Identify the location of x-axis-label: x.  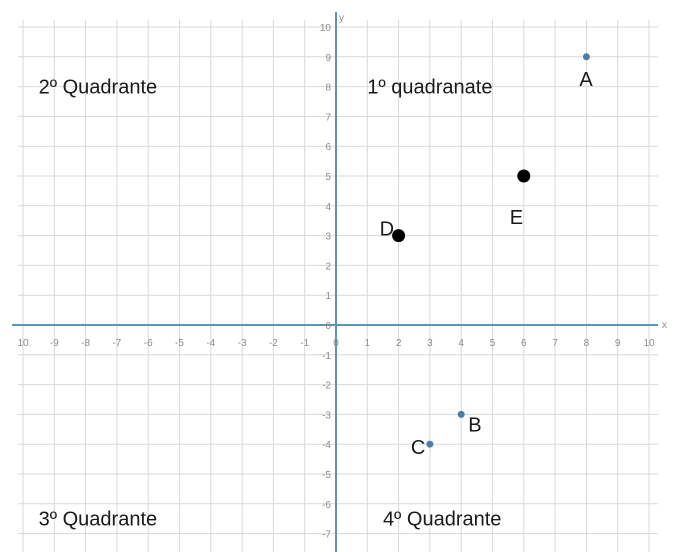
(664, 325).